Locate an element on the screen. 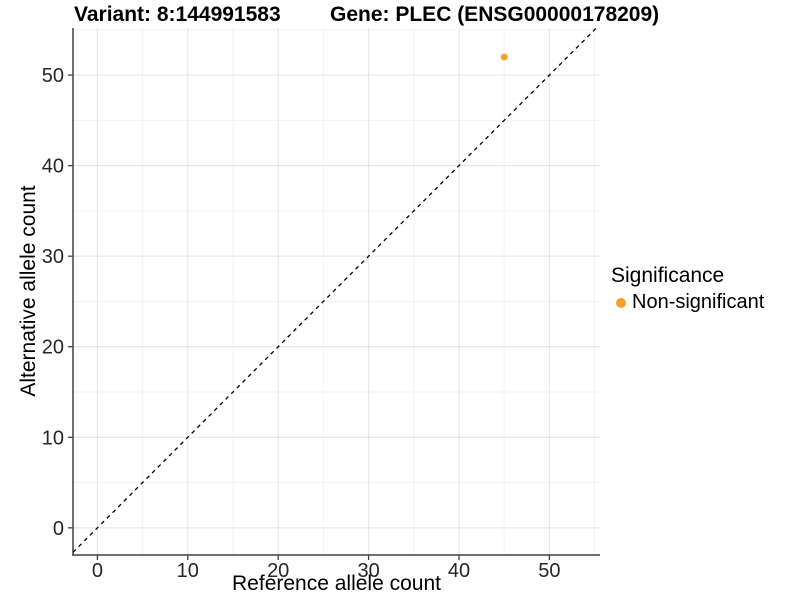  x-tick-label: 20 is located at coordinates (278, 571).